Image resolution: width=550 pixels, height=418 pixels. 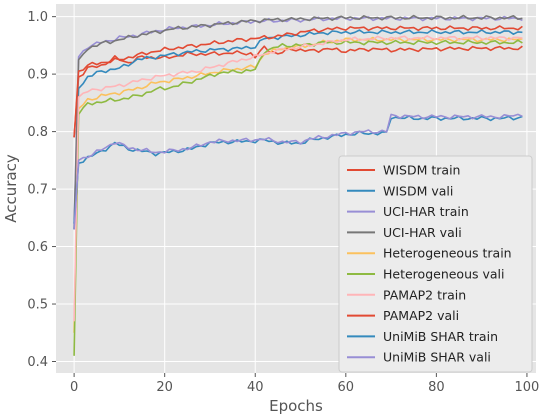 What do you see at coordinates (436, 387) in the screenshot?
I see `x-tick-label: 80` at bounding box center [436, 387].